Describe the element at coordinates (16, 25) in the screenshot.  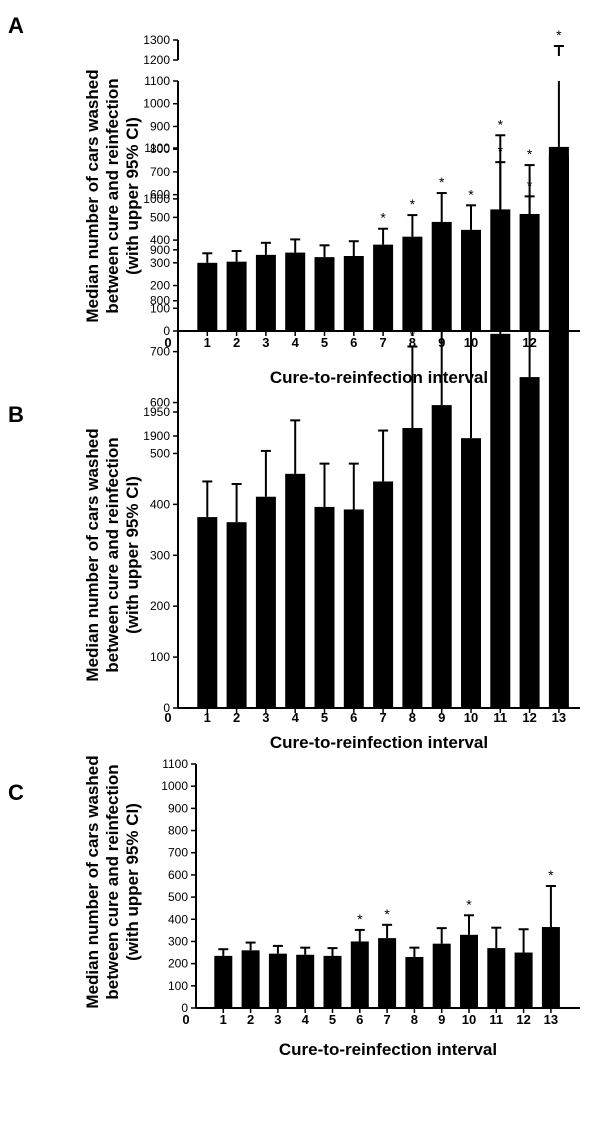
I see `panel-letter: A` at that location.